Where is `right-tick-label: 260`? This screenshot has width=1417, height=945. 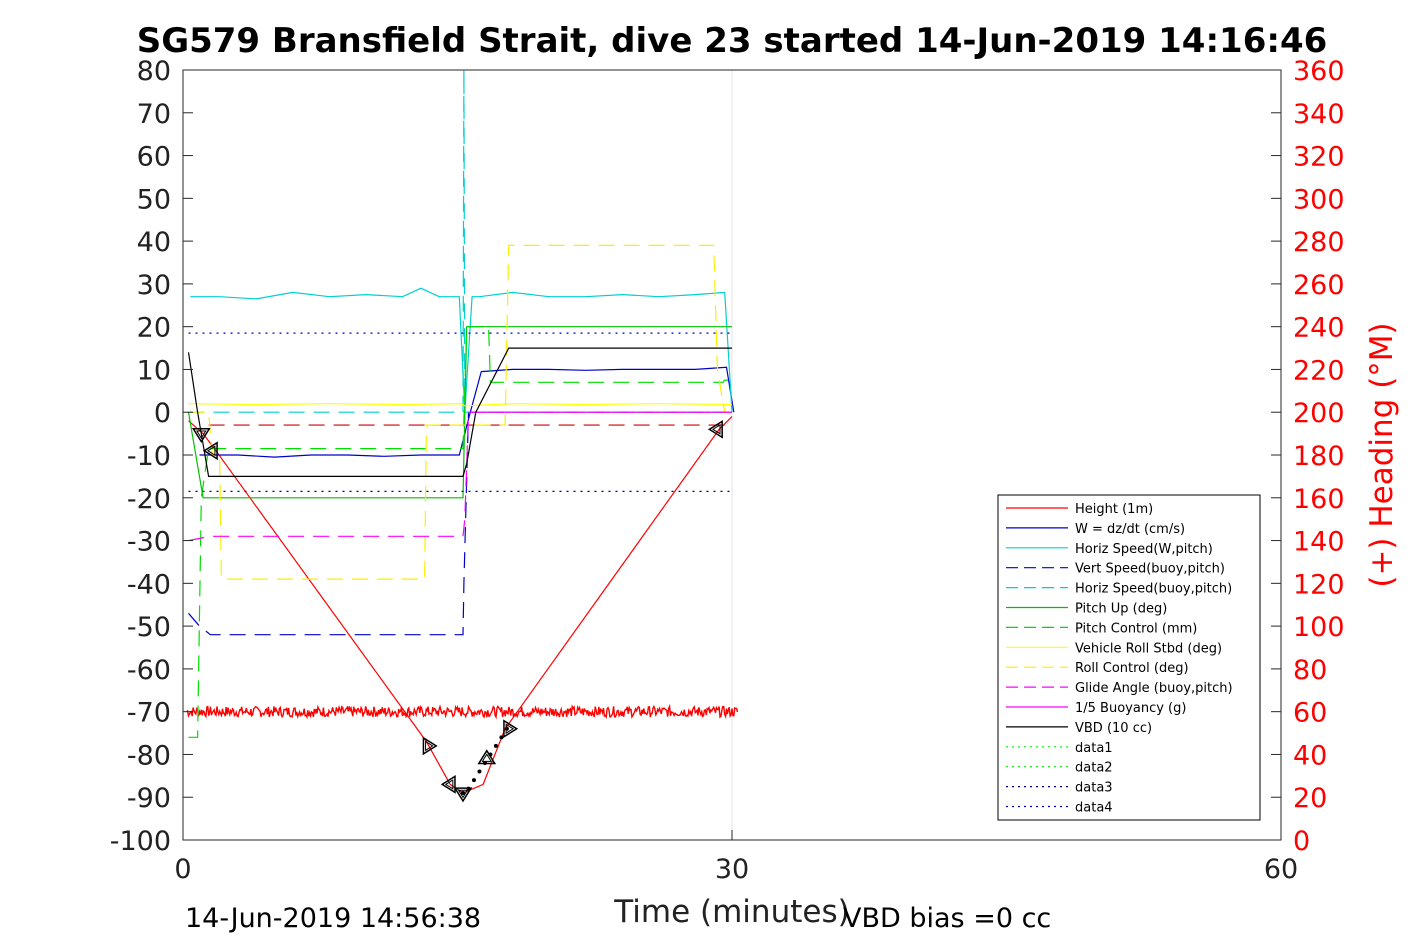
right-tick-label: 260 is located at coordinates (1319, 285).